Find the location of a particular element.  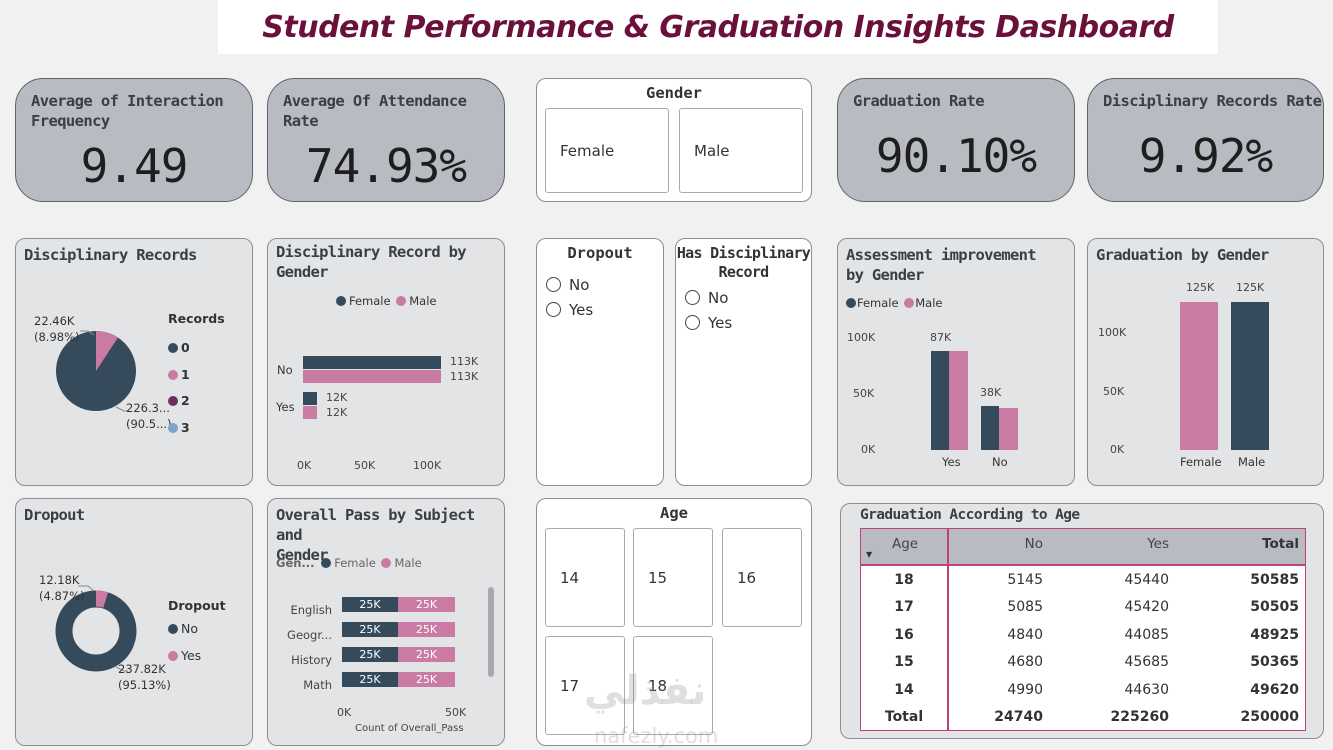

gender-slicer: Gender Female Male is located at coordinates (674, 140).